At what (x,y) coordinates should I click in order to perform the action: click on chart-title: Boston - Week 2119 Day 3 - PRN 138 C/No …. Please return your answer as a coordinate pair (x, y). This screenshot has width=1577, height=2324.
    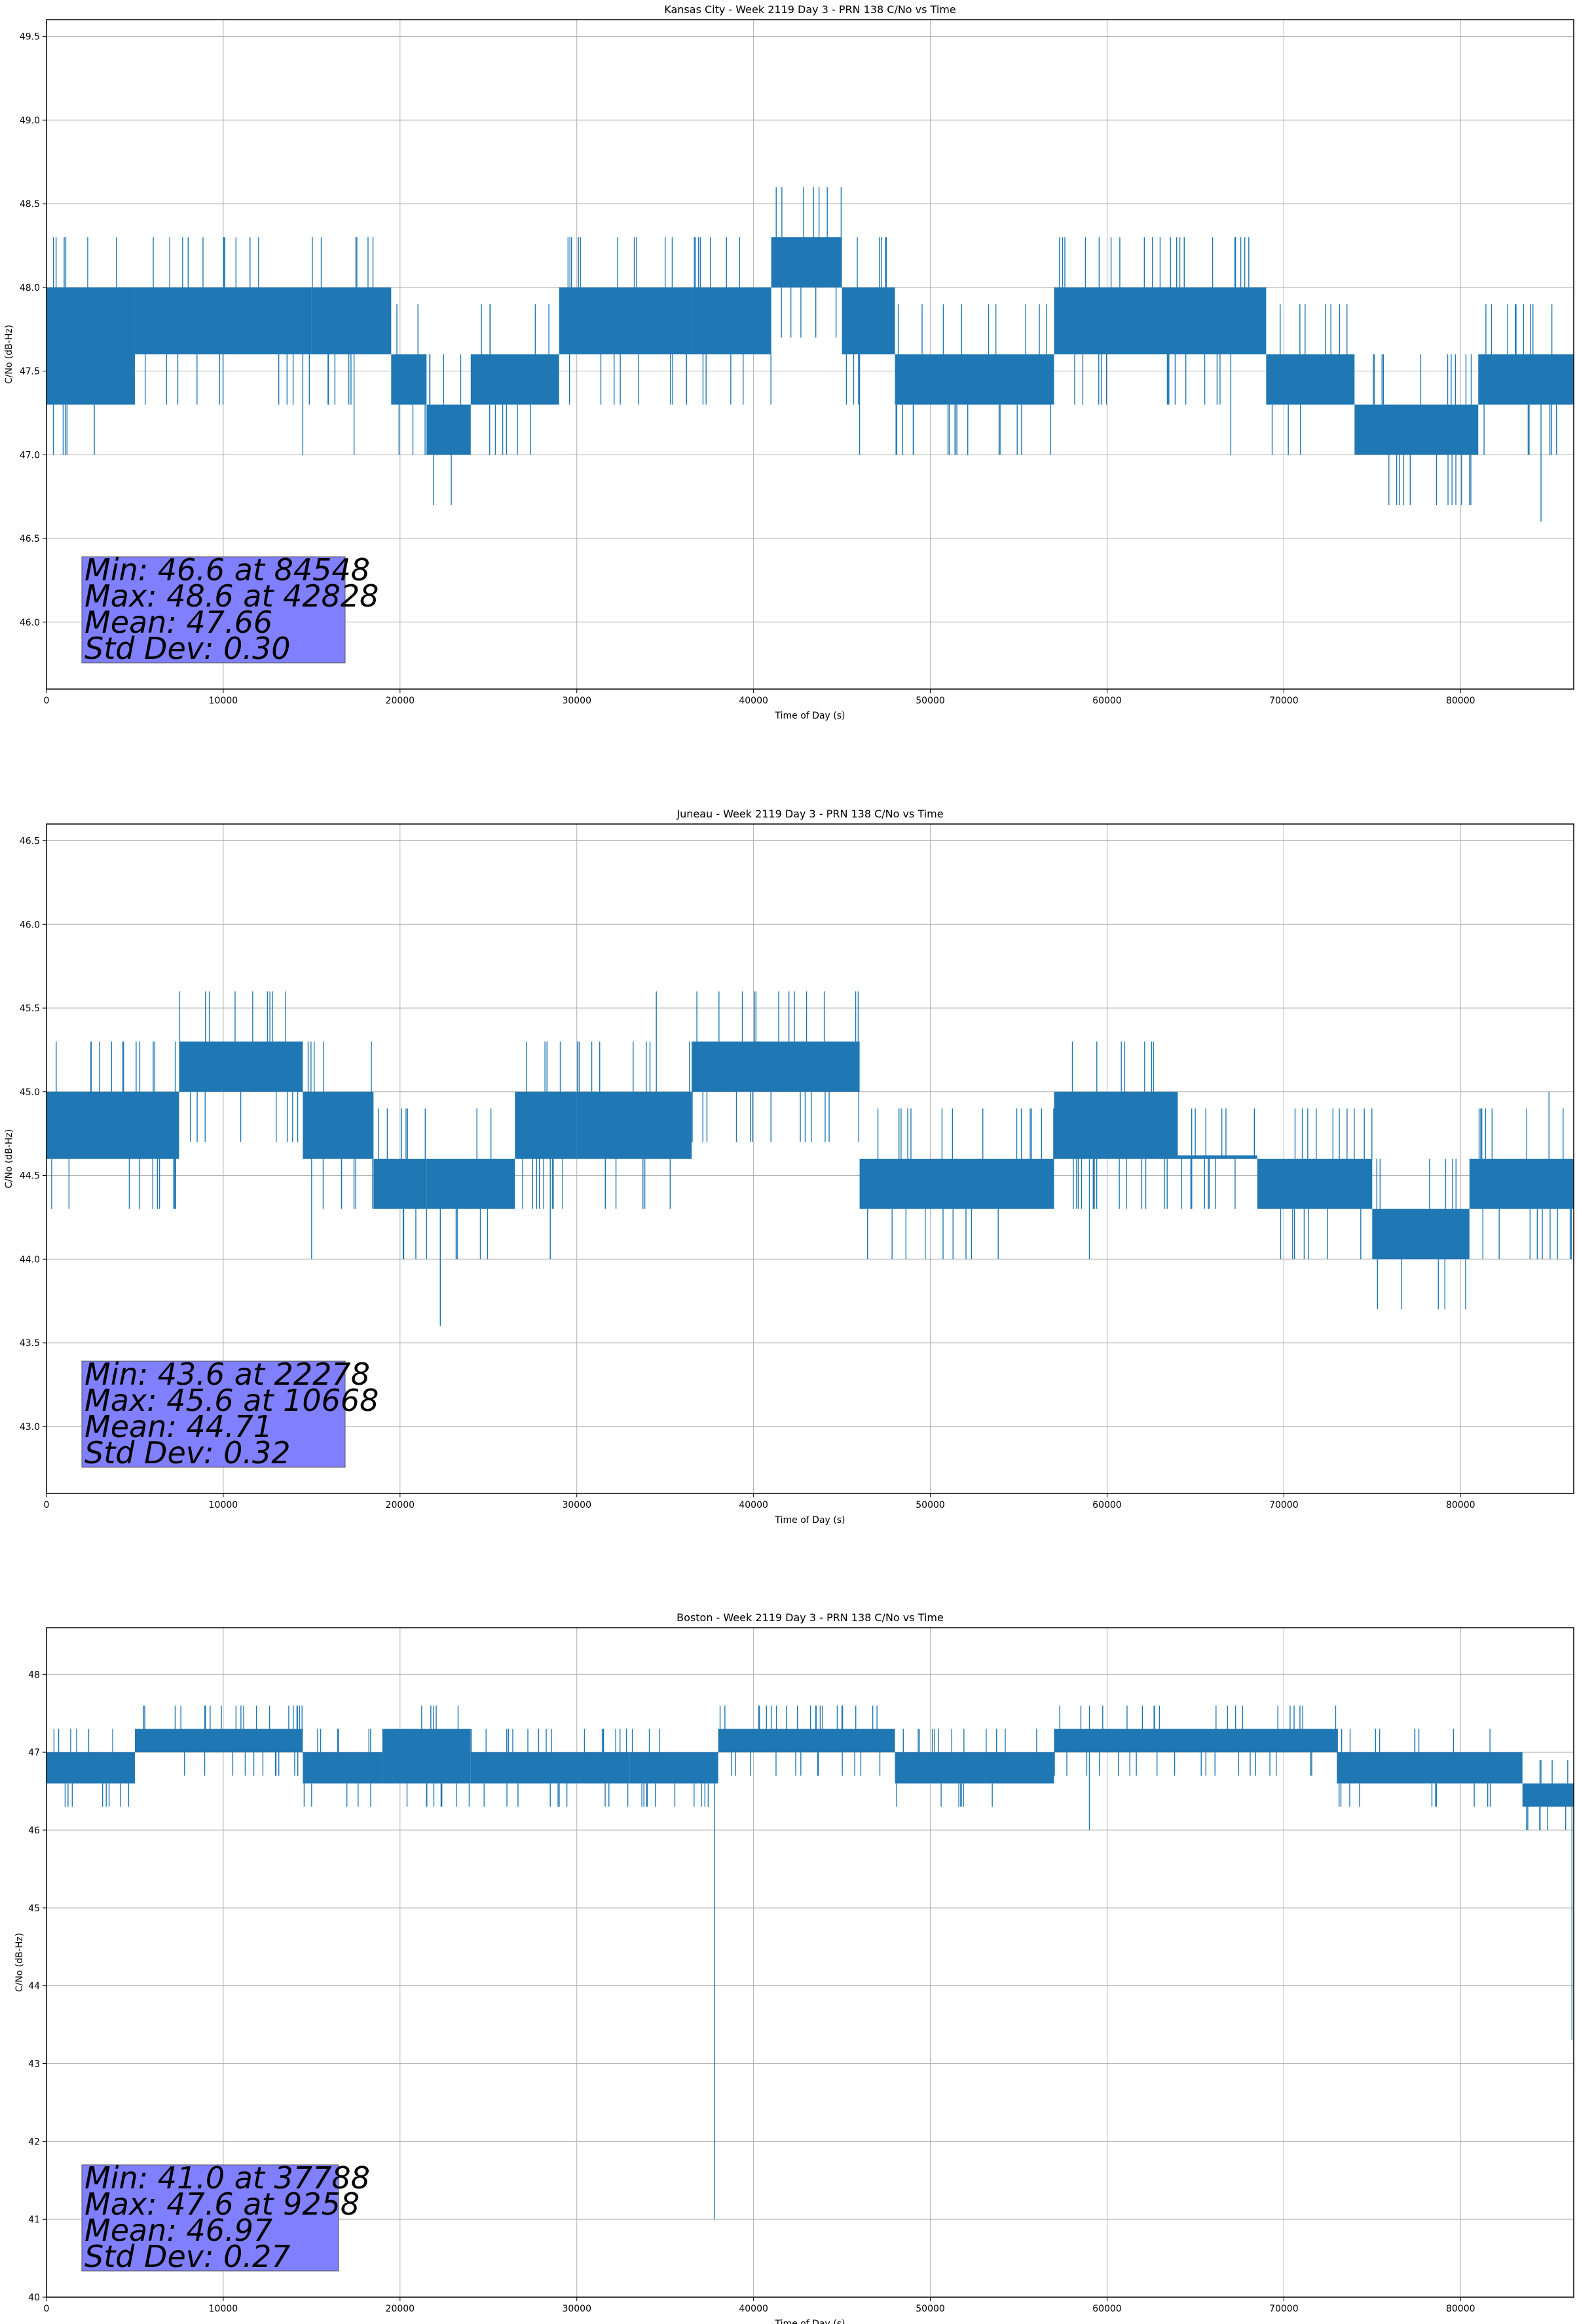
    Looking at the image, I should click on (810, 1617).